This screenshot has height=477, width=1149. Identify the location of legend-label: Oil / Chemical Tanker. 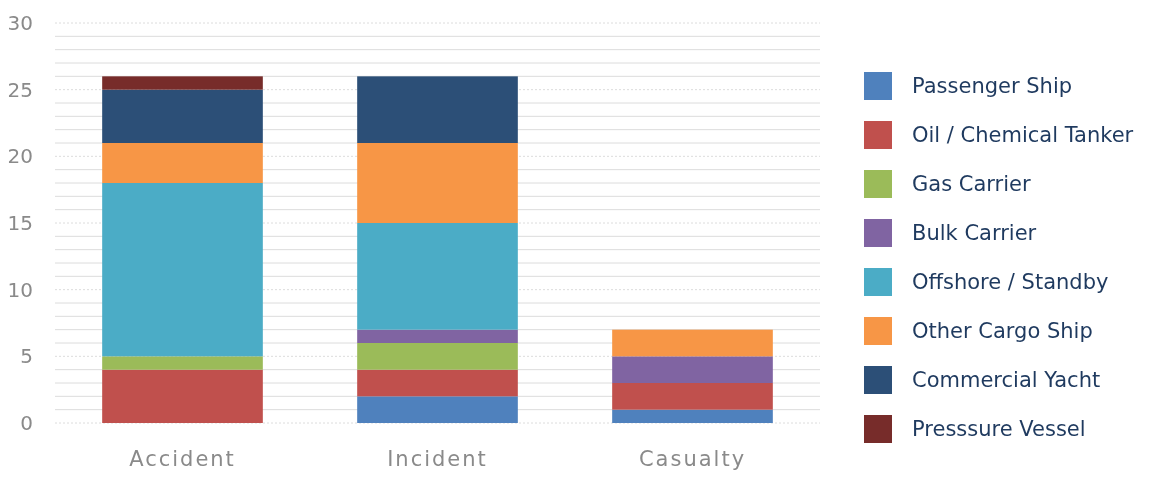
(1023, 135).